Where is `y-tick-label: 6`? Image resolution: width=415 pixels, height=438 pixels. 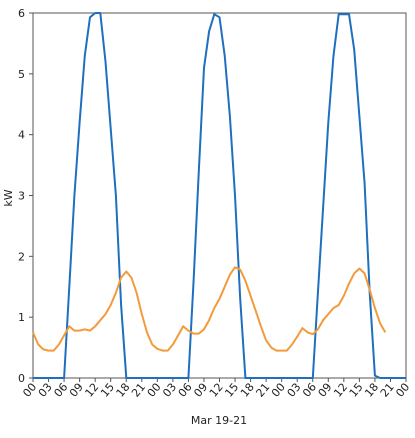 y-tick-label: 6 is located at coordinates (21, 13).